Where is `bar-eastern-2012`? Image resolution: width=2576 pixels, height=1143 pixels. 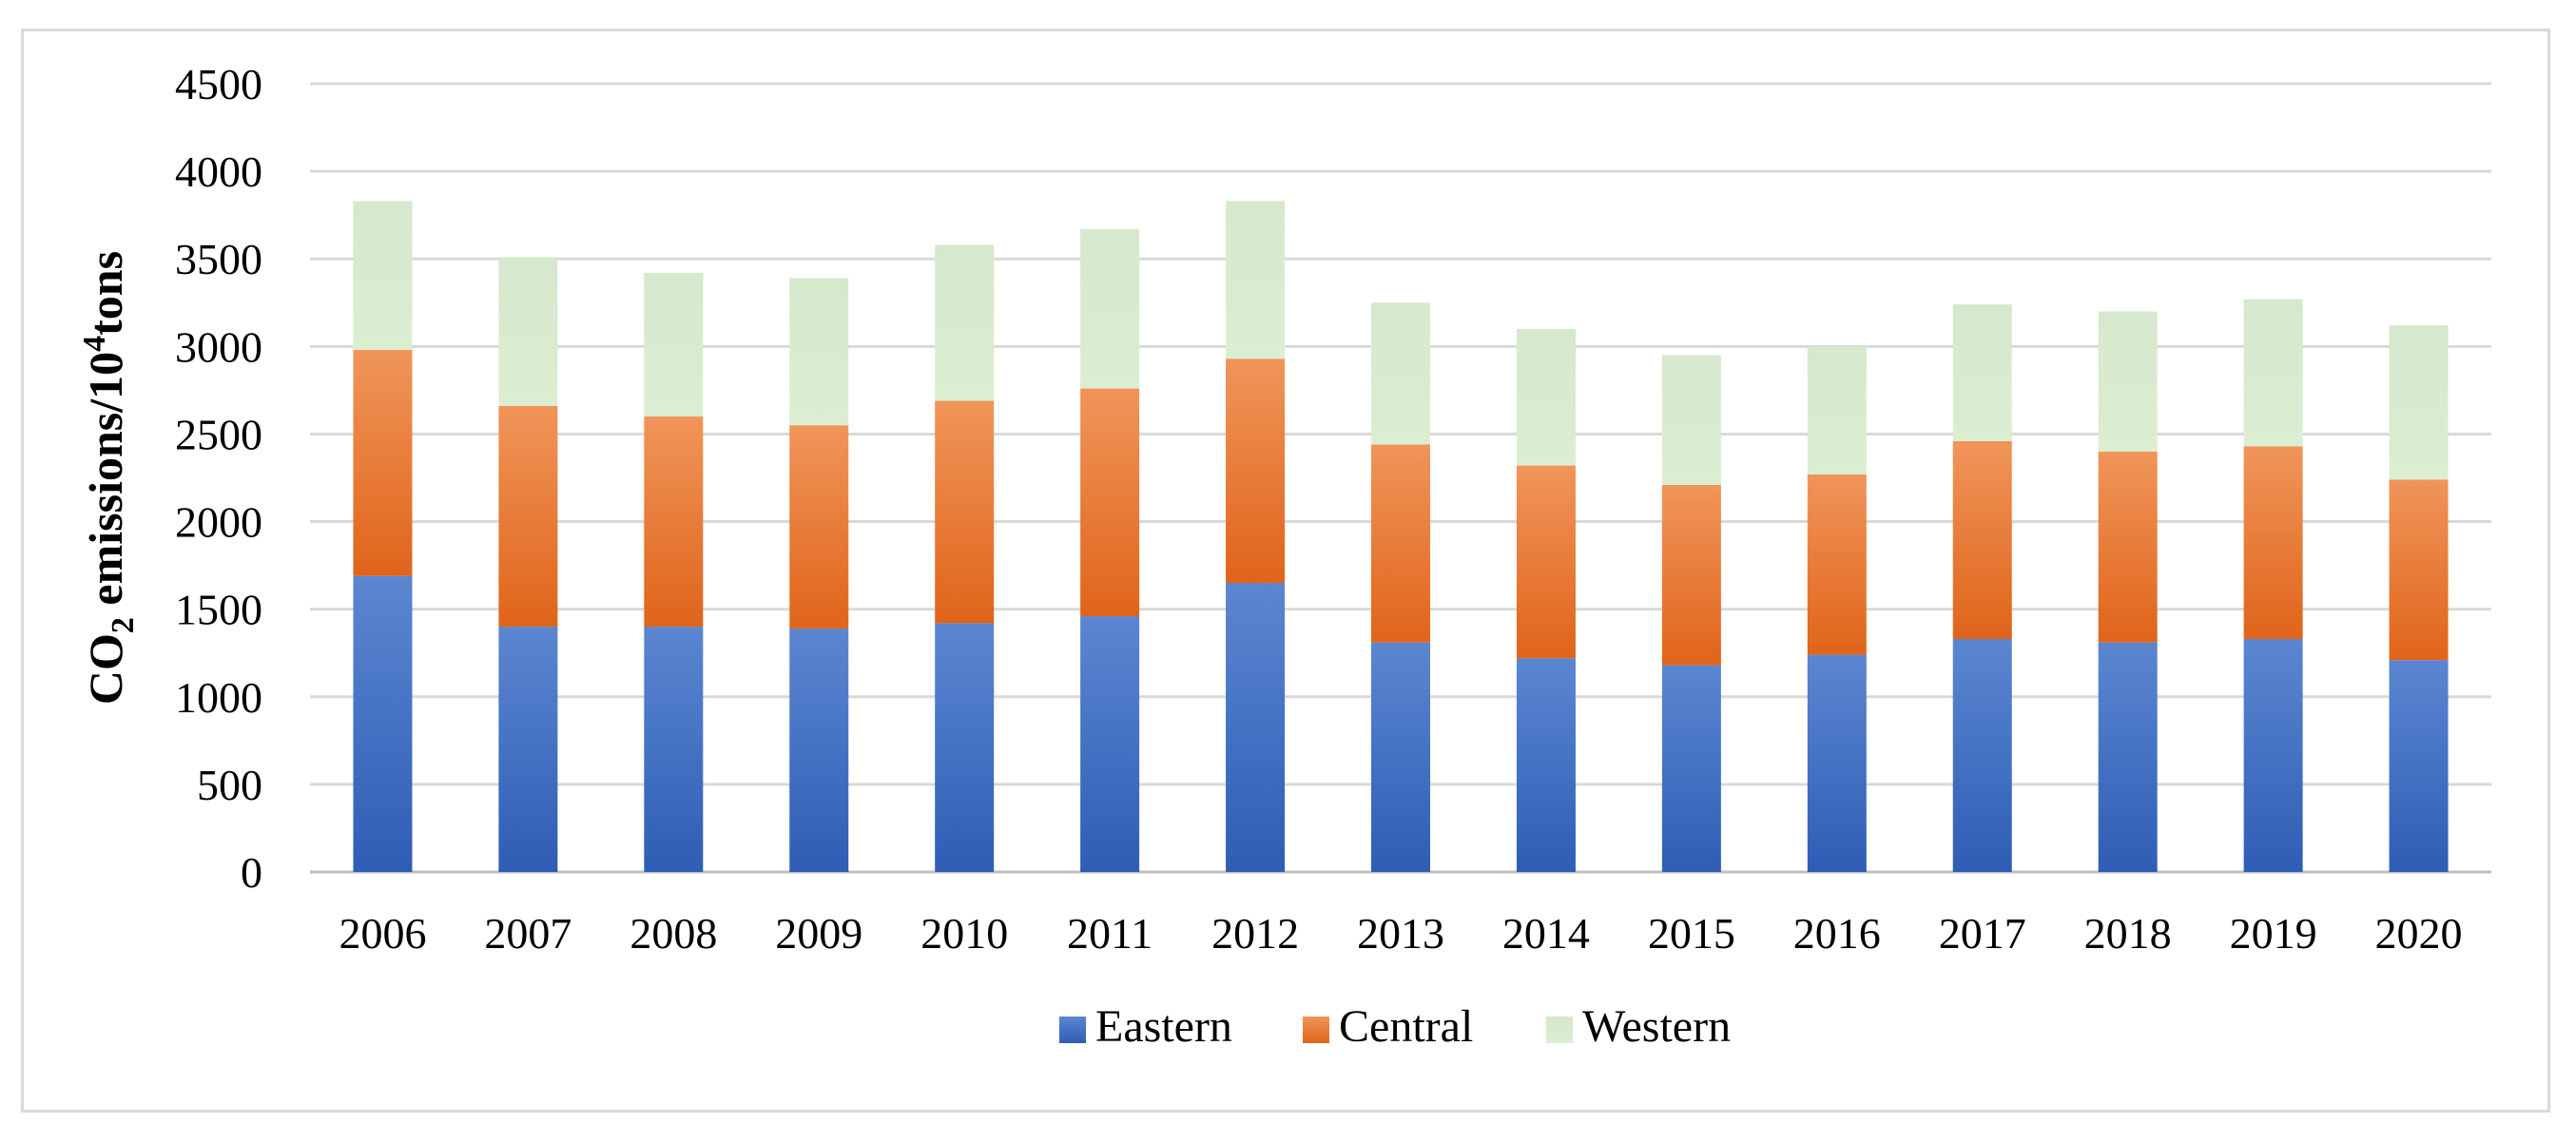 bar-eastern-2012 is located at coordinates (1256, 727).